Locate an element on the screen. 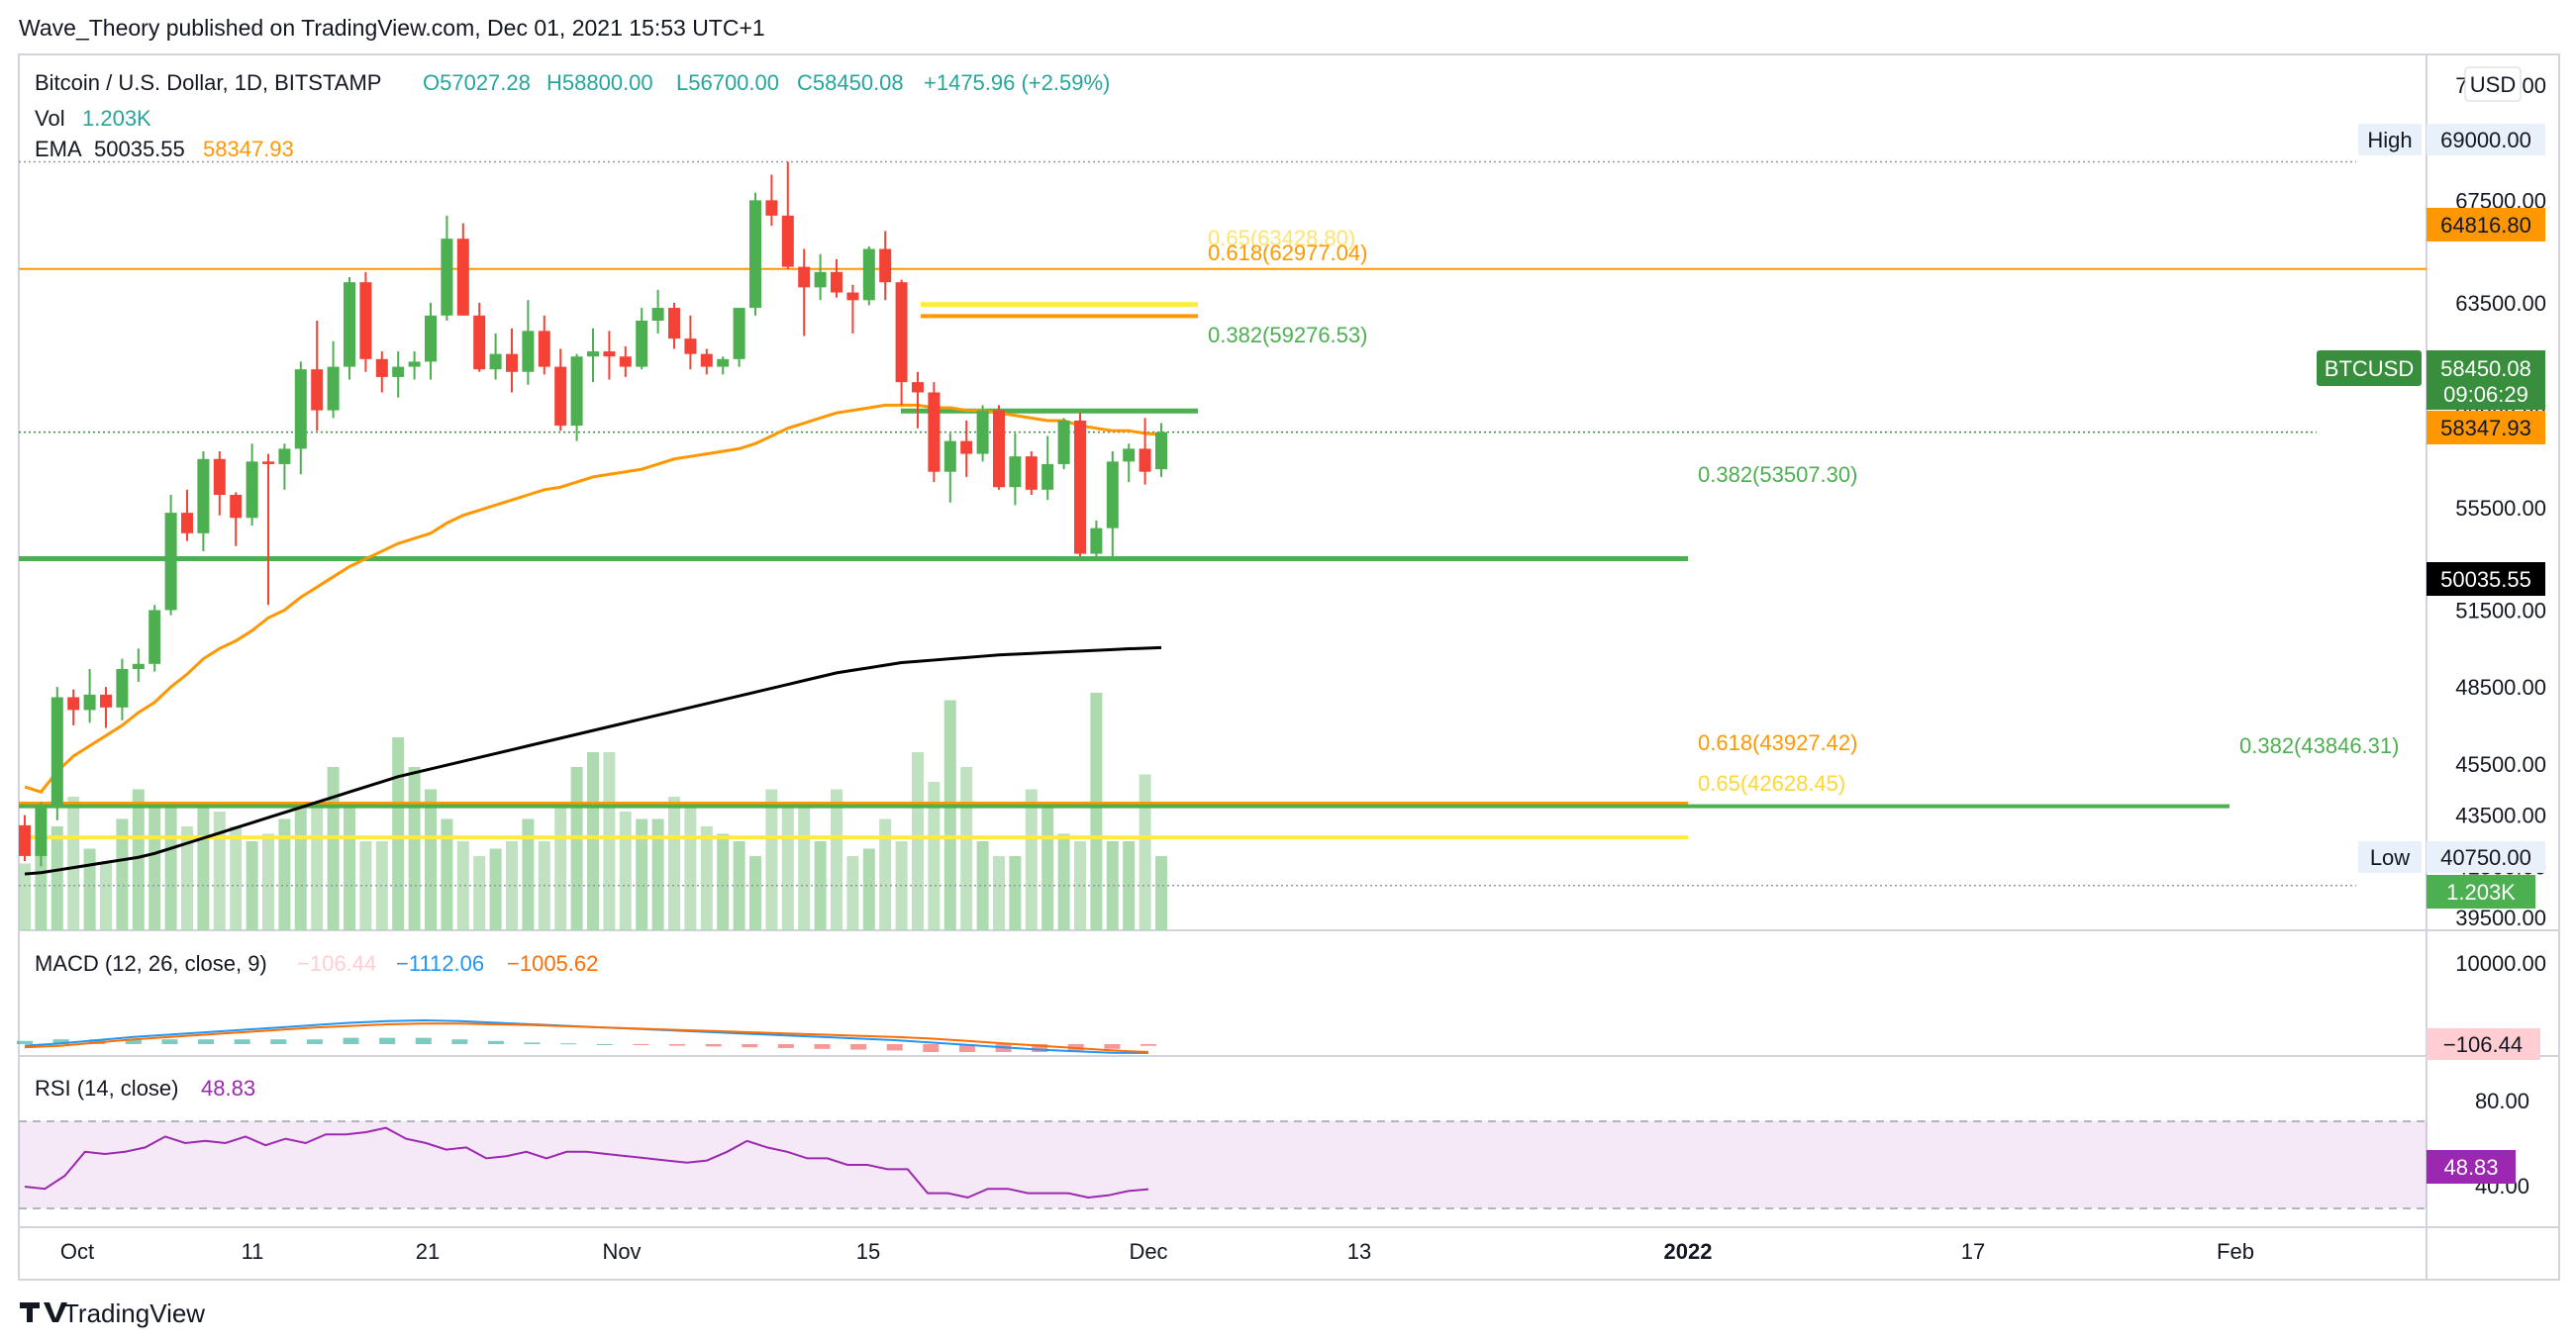 The width and height of the screenshot is (2576, 1344). btc-price-badge is located at coordinates (2486, 380).